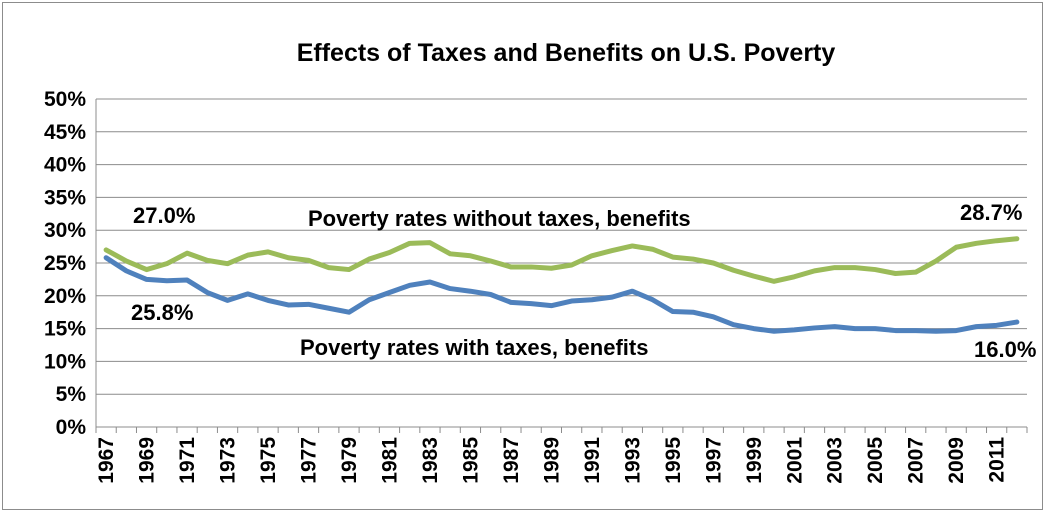 This screenshot has height=514, width=1047. What do you see at coordinates (754, 460) in the screenshot?
I see `x-tick-label: 1999` at bounding box center [754, 460].